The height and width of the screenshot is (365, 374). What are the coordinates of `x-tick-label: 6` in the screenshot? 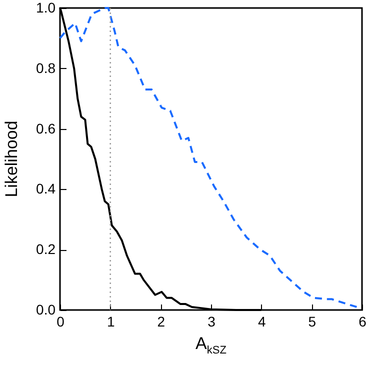 It's located at (362, 322).